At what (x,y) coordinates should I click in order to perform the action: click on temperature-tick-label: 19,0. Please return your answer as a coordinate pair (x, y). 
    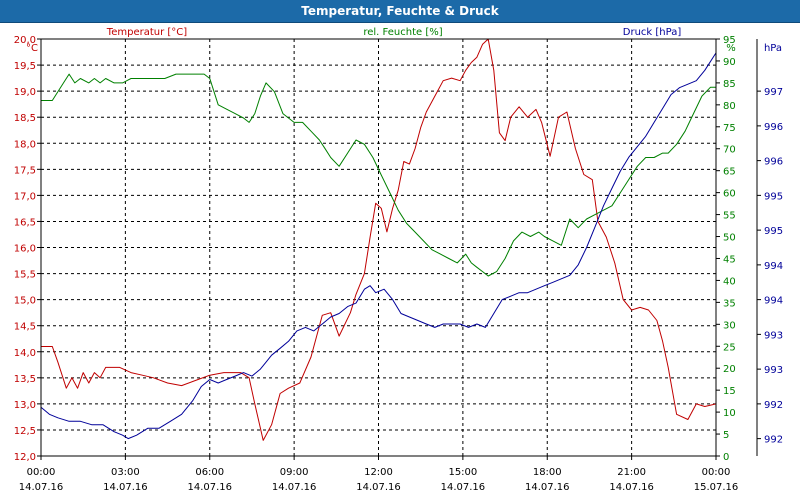
    Looking at the image, I should click on (25, 92).